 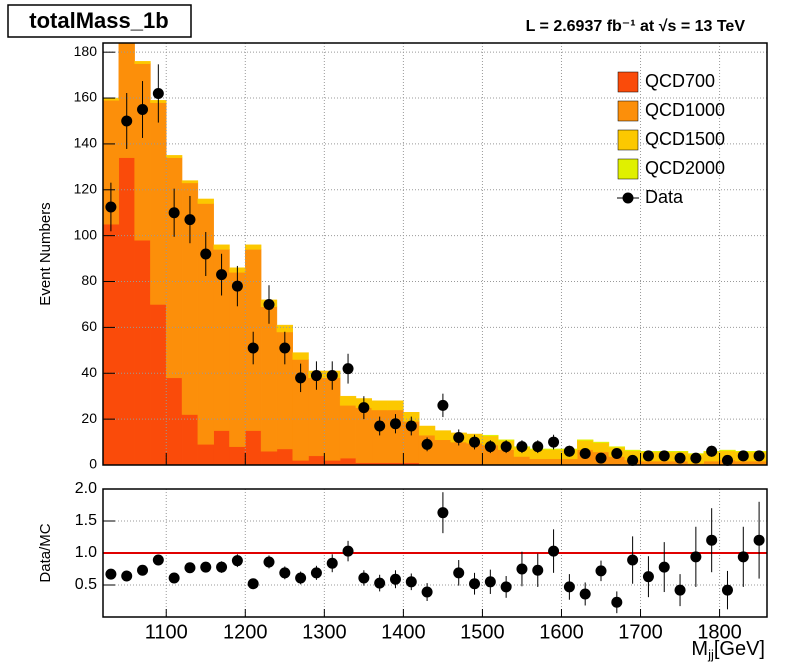 What do you see at coordinates (89, 418) in the screenshot?
I see `y-tick-label: 20` at bounding box center [89, 418].